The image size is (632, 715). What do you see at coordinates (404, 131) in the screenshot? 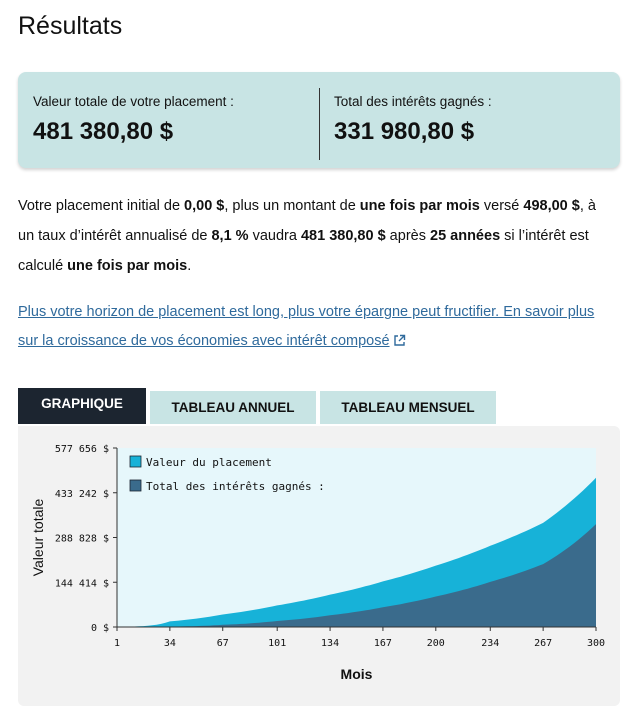
I see `total-interest-amount: 331 980,80 $` at bounding box center [404, 131].